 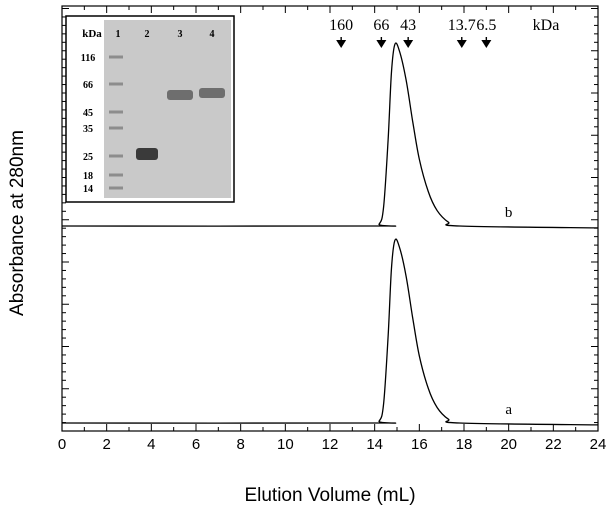 I want to click on inset-ladder-label: 18, so click(x=88, y=176).